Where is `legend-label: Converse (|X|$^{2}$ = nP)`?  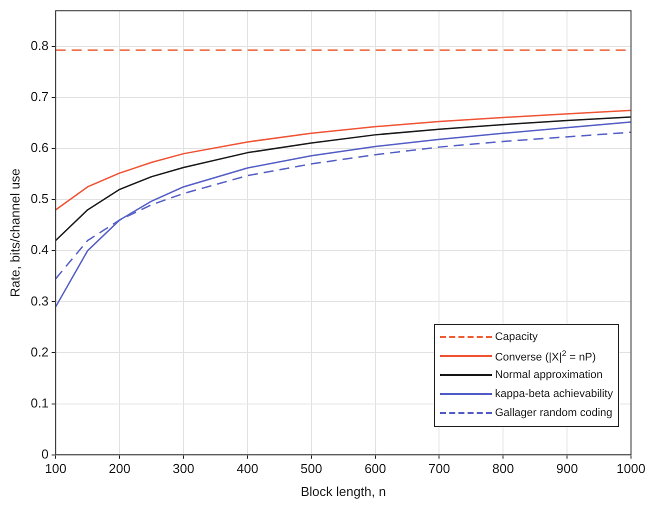 legend-label: Converse (|X|$^{2}$ = nP) is located at coordinates (545, 356).